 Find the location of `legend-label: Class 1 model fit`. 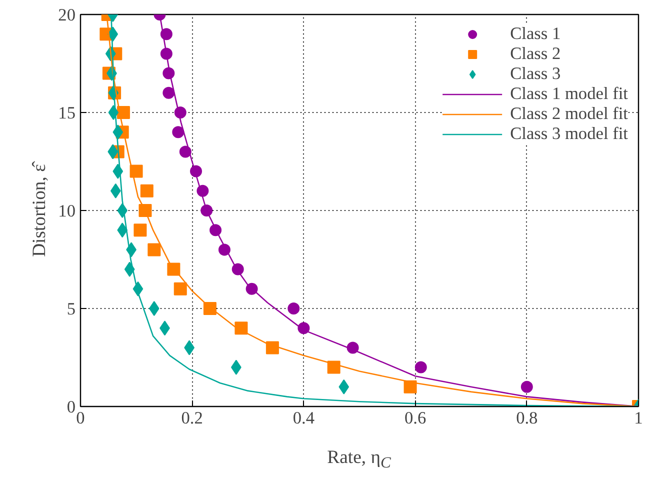

legend-label: Class 1 model fit is located at coordinates (569, 94).